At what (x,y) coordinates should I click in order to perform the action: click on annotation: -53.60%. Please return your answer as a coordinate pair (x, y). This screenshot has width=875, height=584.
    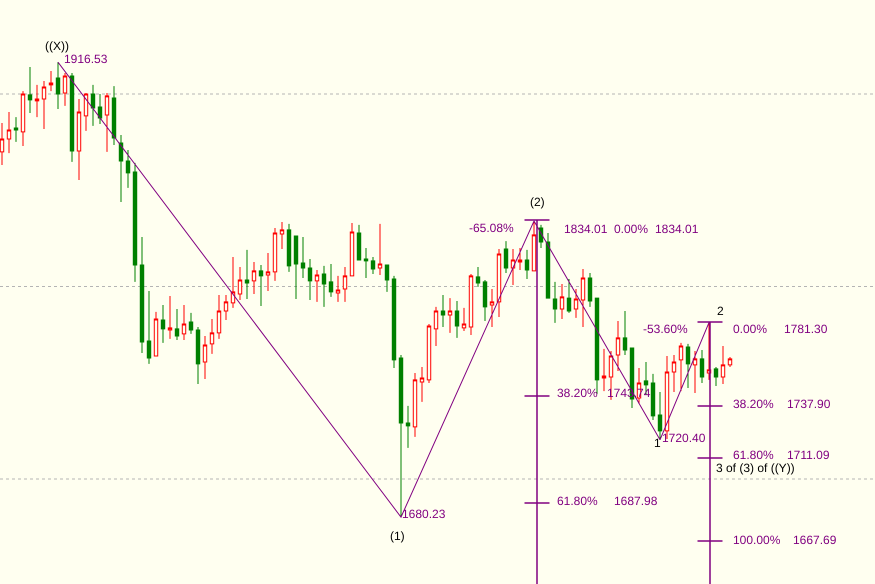
    Looking at the image, I should click on (665, 329).